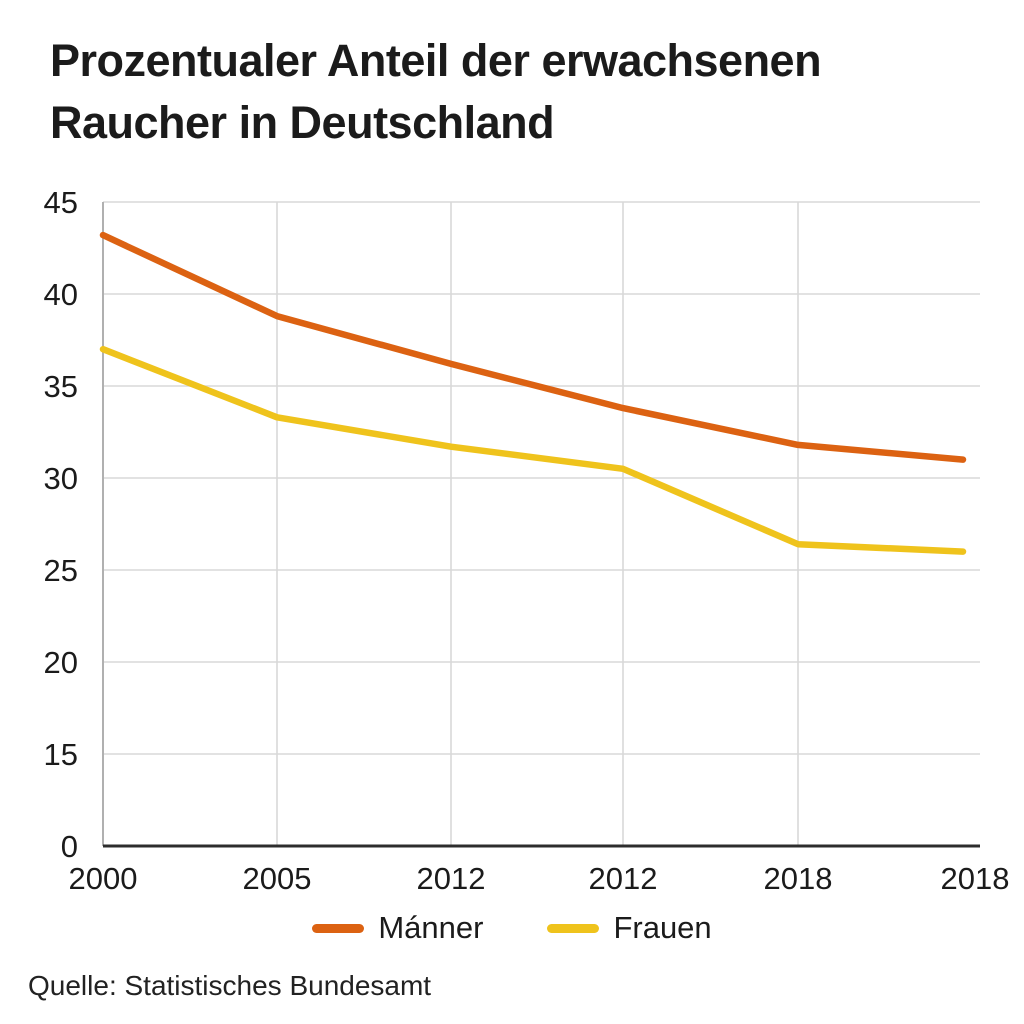 The height and width of the screenshot is (1024, 1024). Describe the element at coordinates (61, 386) in the screenshot. I see `y-tick-label: 35` at that location.